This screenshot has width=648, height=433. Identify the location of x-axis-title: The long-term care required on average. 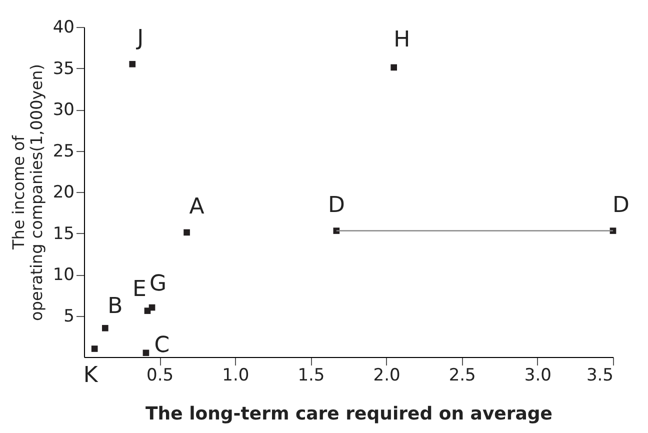
(349, 414).